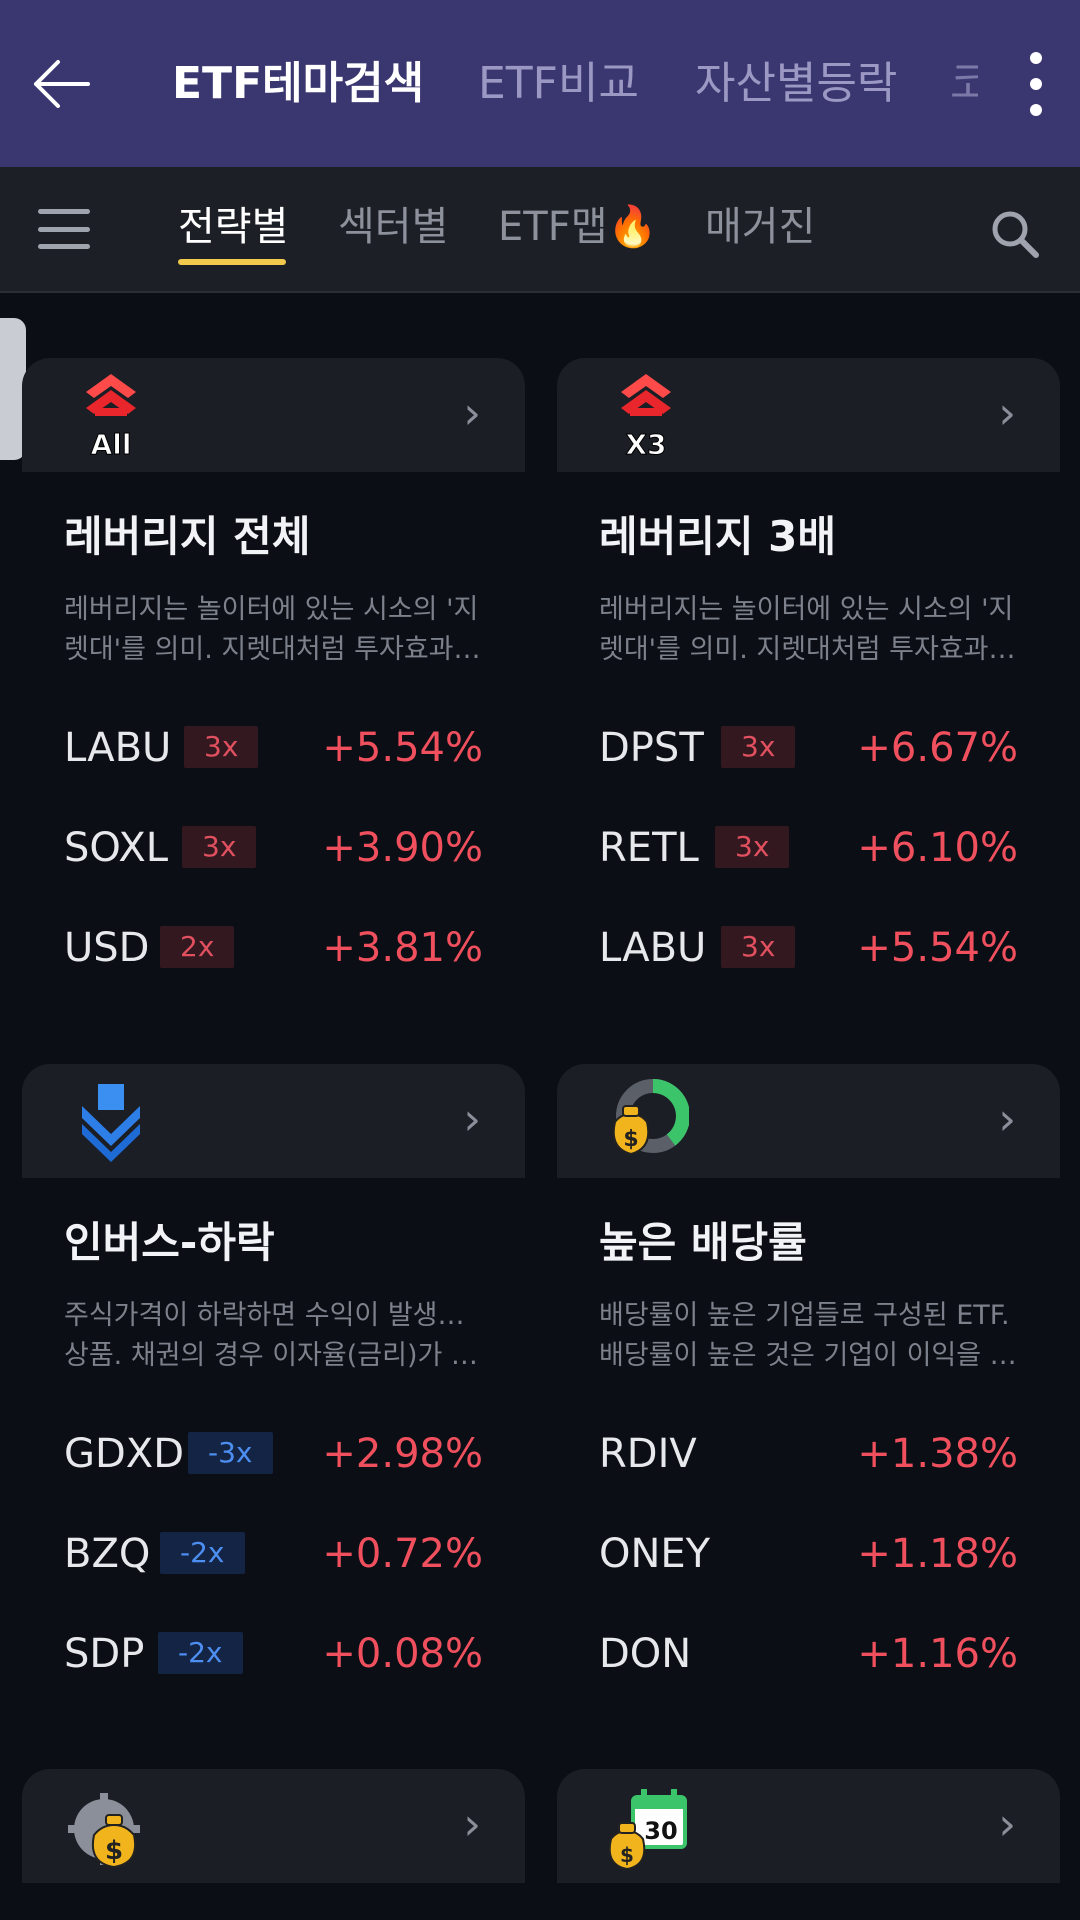 Image resolution: width=1080 pixels, height=1920 pixels. I want to click on sub-navigation: 전략별 섹터별 ETF맵🔥 매거진, so click(540, 230).